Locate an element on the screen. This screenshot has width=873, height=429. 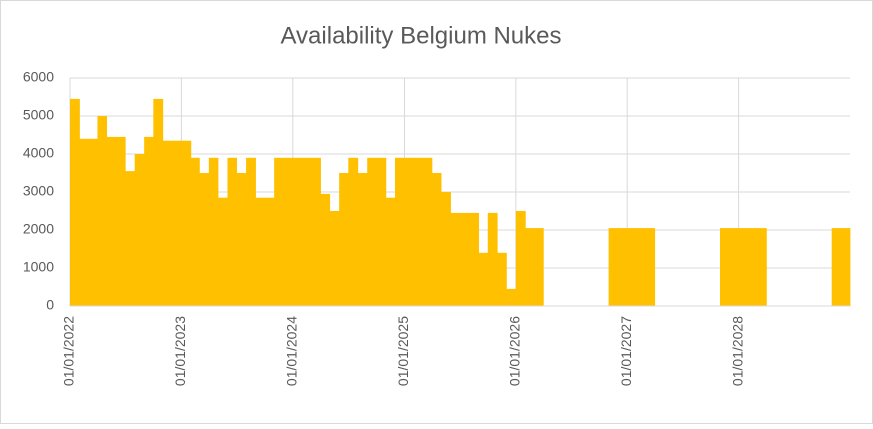
x-tick-label: 01/01/2022 is located at coordinates (69, 351).